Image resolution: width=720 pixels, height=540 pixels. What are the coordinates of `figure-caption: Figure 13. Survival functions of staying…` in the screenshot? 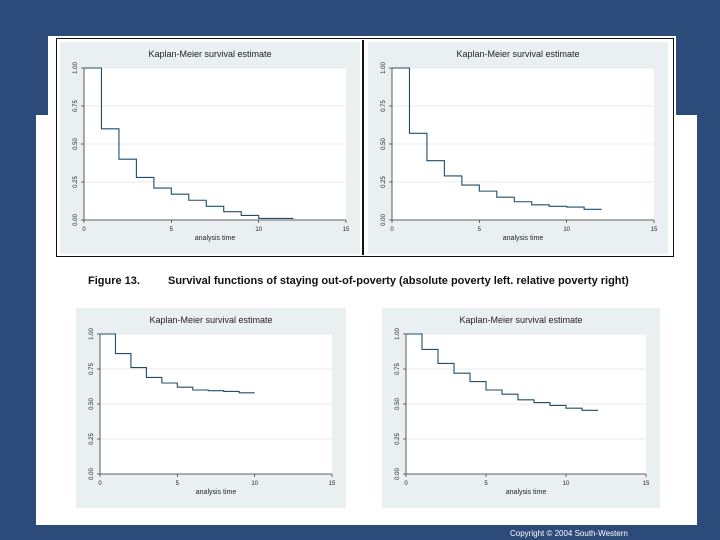 It's located at (388, 284).